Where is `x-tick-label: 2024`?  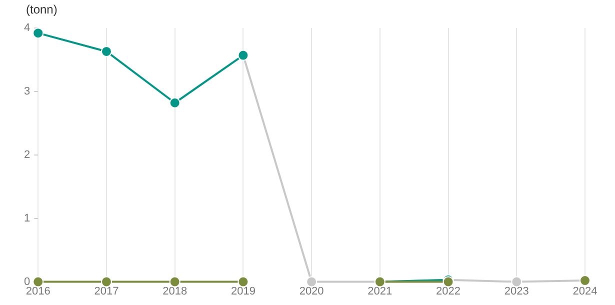
x-tick-label: 2024 is located at coordinates (585, 291).